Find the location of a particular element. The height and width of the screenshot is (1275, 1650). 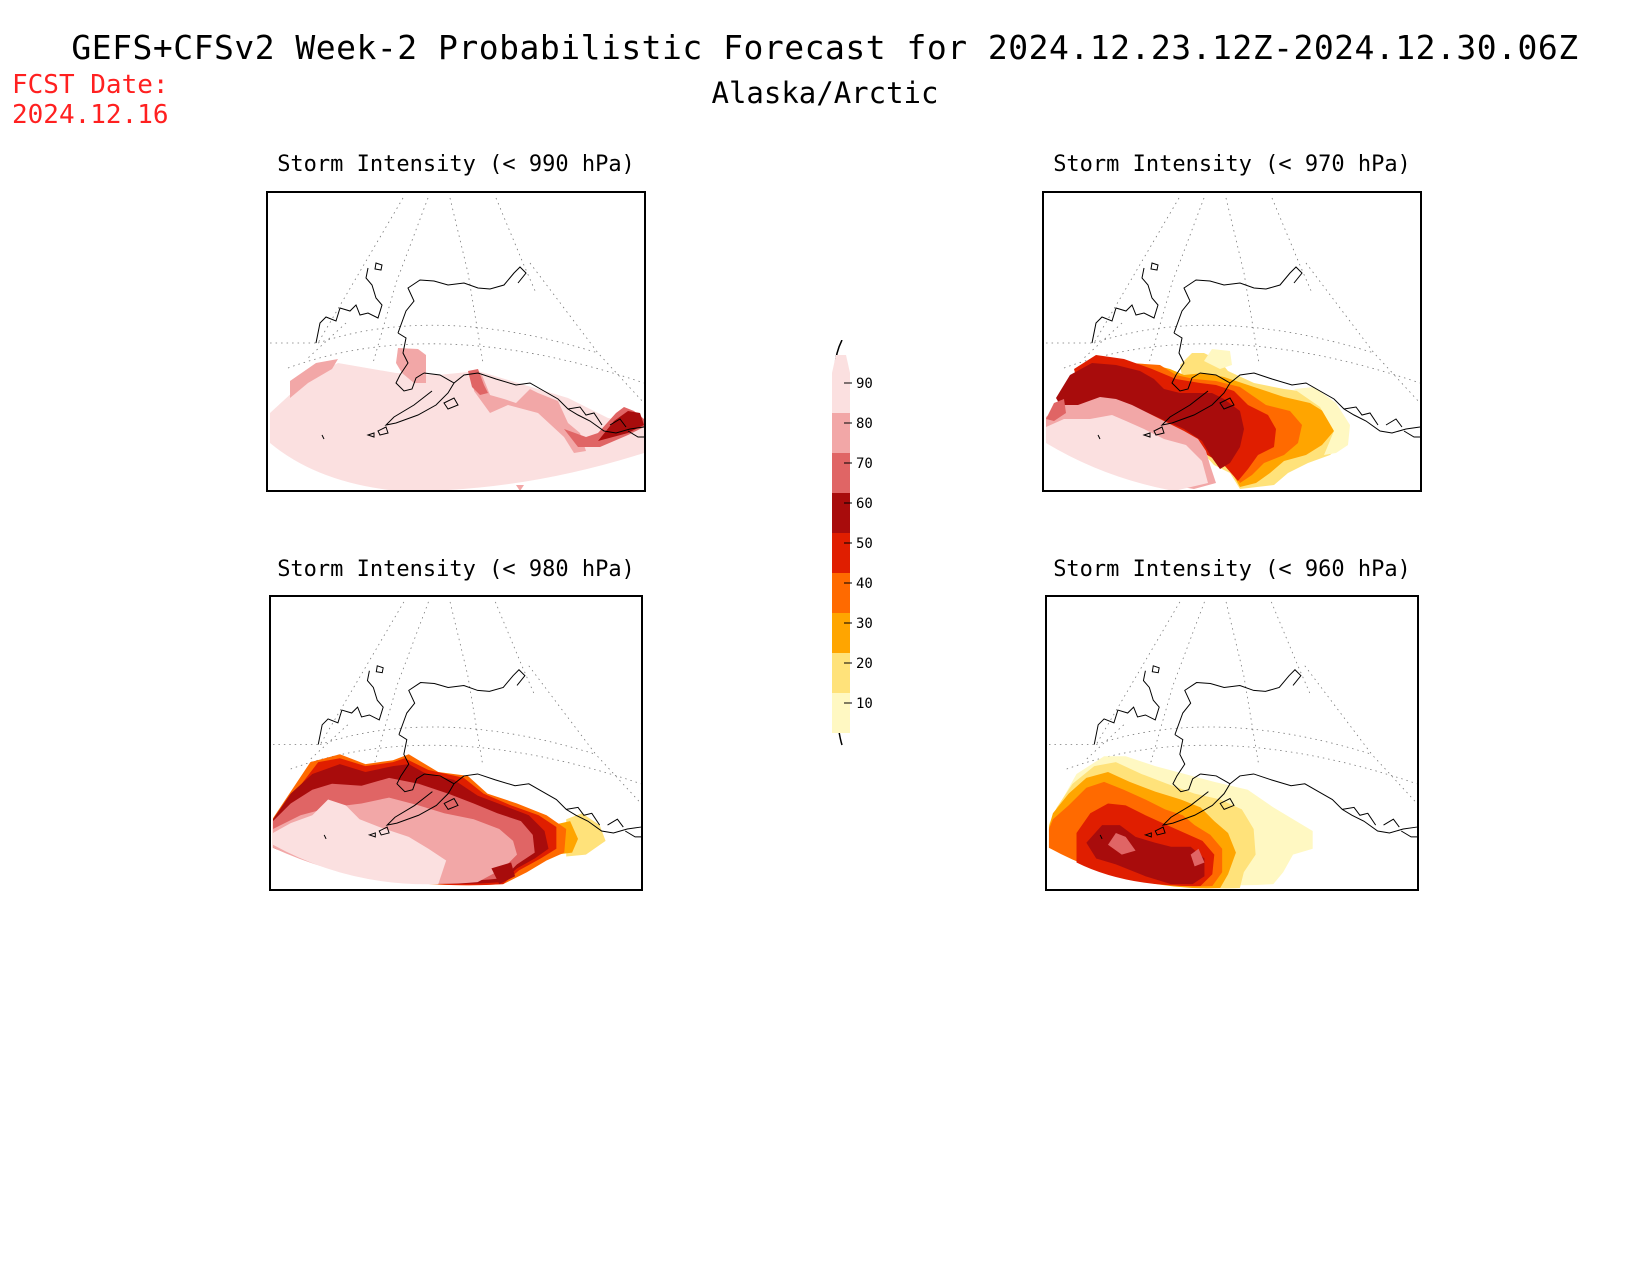

panel-title-990: Storm Intensity (< 990 hPa) is located at coordinates (456, 164).